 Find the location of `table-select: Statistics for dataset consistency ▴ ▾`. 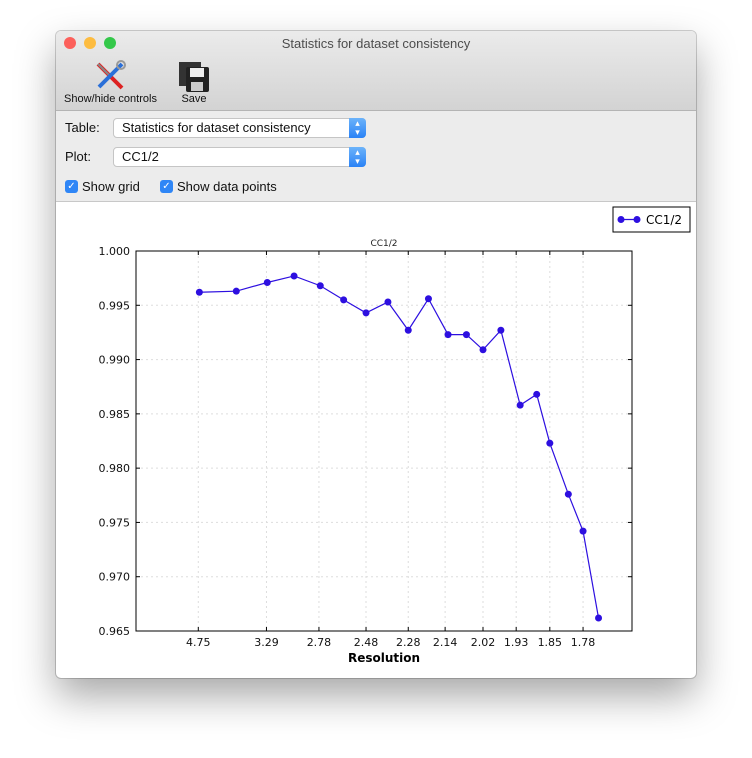

table-select: Statistics for dataset consistency ▴ ▾ is located at coordinates (239, 128).